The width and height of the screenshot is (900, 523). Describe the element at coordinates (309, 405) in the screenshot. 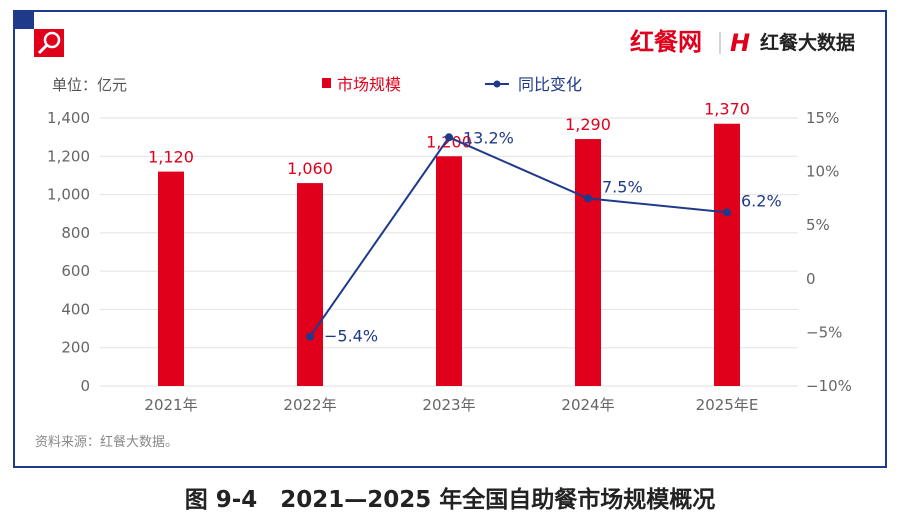

I see `x-tick-label: 2022年` at that location.